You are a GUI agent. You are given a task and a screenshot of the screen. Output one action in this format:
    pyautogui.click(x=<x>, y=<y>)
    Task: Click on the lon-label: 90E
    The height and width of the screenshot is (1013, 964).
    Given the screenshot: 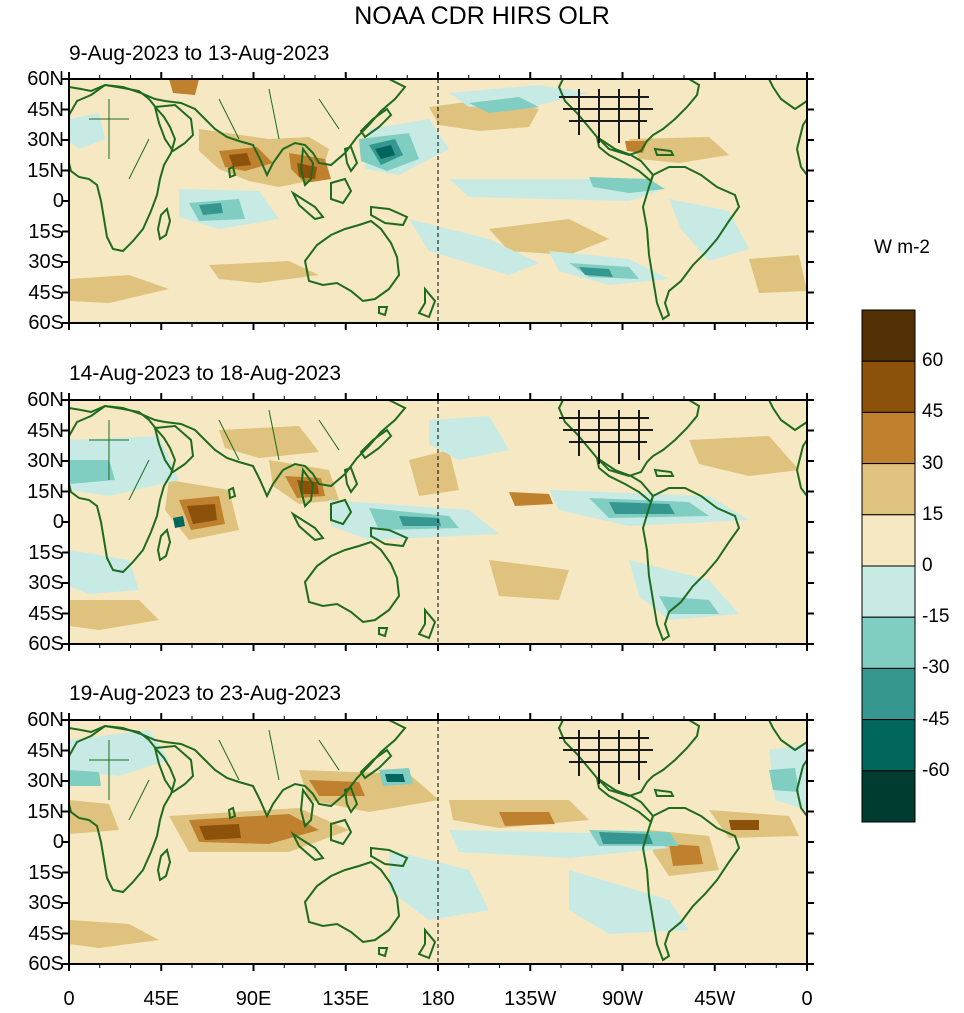 What is the action you would take?
    pyautogui.click(x=253, y=999)
    